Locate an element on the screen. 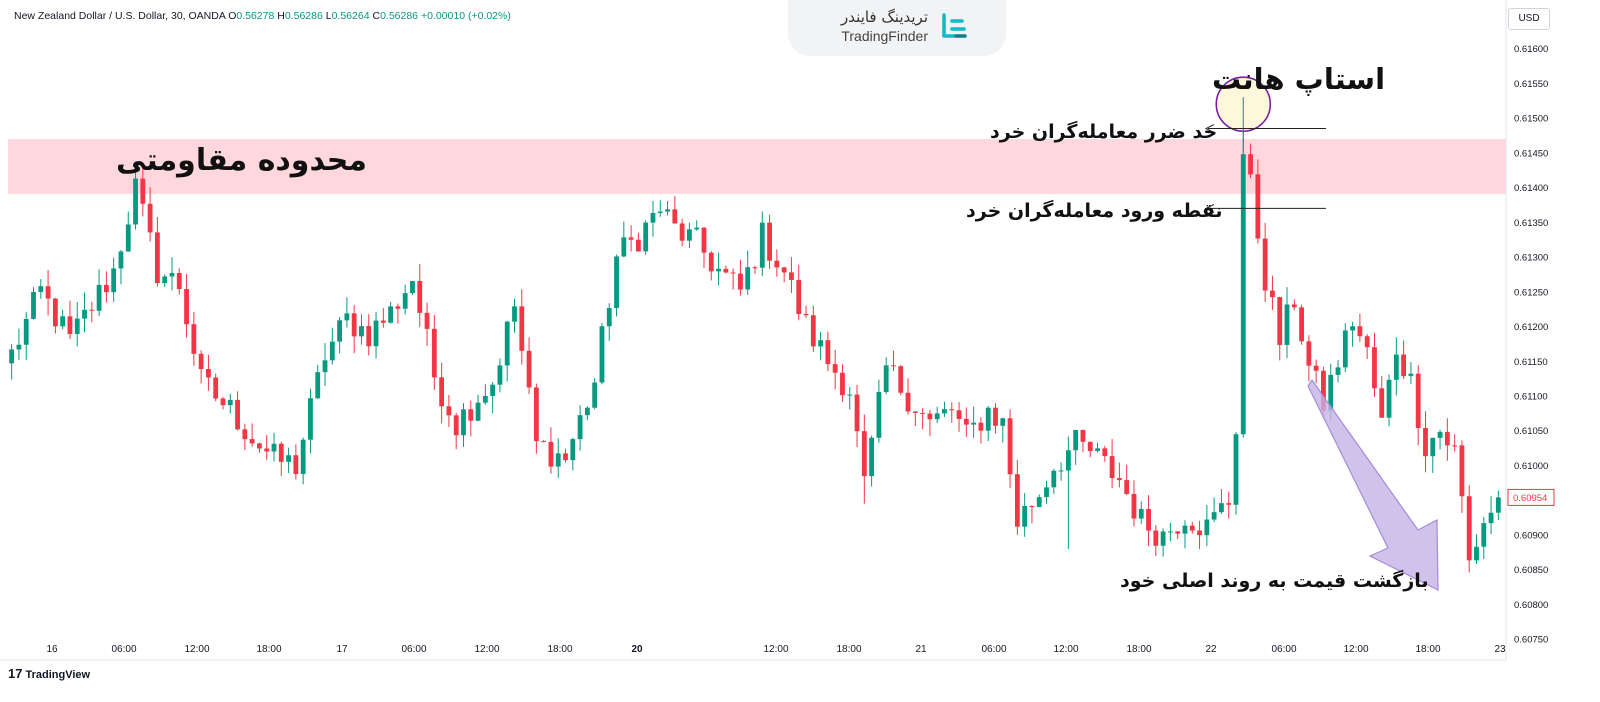  price-return-arrow is located at coordinates (1373, 484).